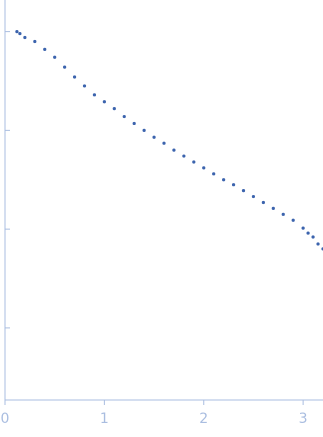 The width and height of the screenshot is (323, 437). Describe the element at coordinates (5, 419) in the screenshot. I see `x-tick-label: 0` at that location.